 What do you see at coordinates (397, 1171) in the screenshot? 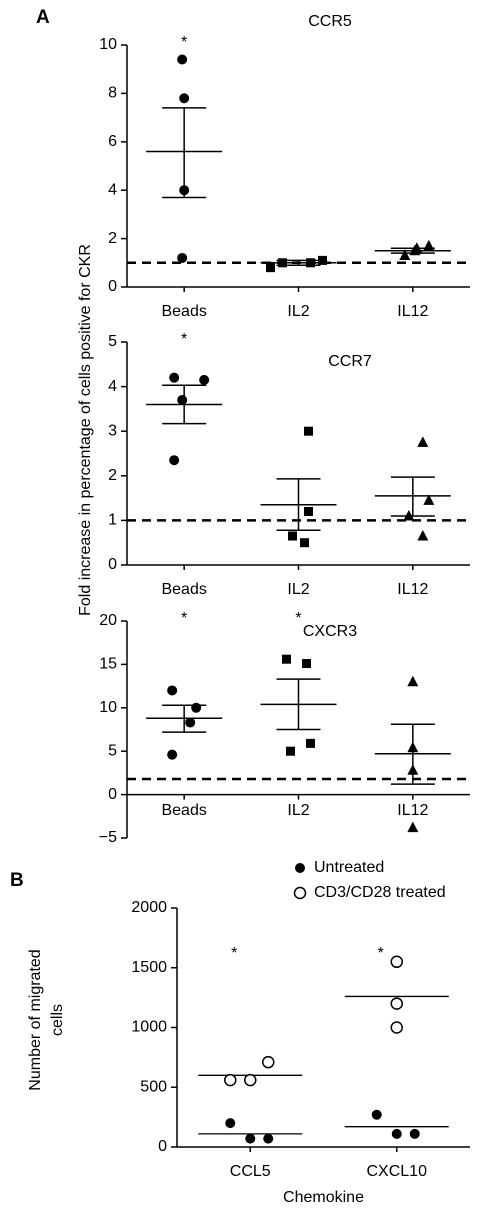
I see `x-tick-label: CXCL10` at bounding box center [397, 1171].